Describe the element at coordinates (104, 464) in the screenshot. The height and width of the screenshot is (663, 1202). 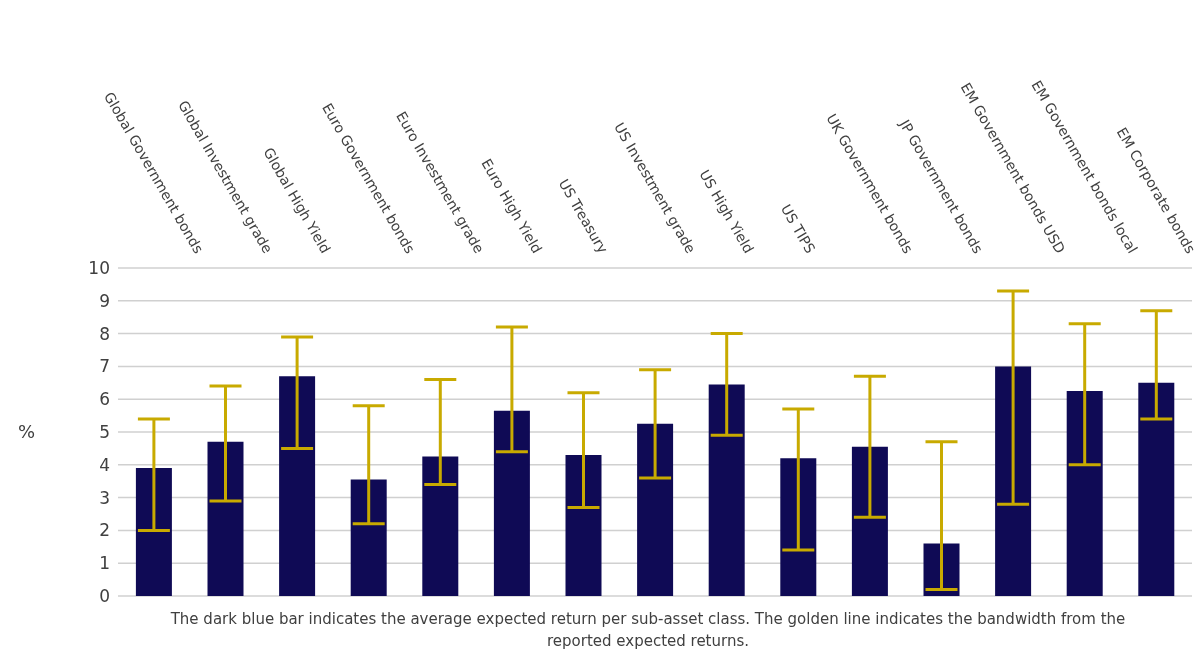
I see `y-tick-label: 4` at that location.